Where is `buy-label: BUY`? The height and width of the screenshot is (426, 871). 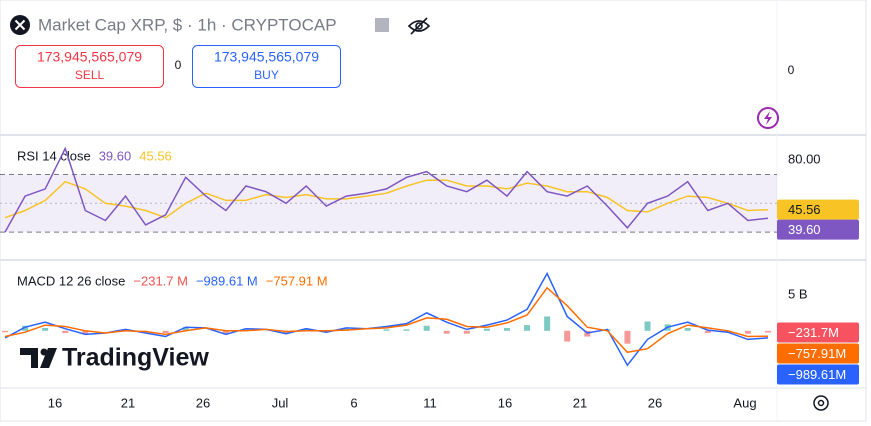 buy-label: BUY is located at coordinates (266, 75).